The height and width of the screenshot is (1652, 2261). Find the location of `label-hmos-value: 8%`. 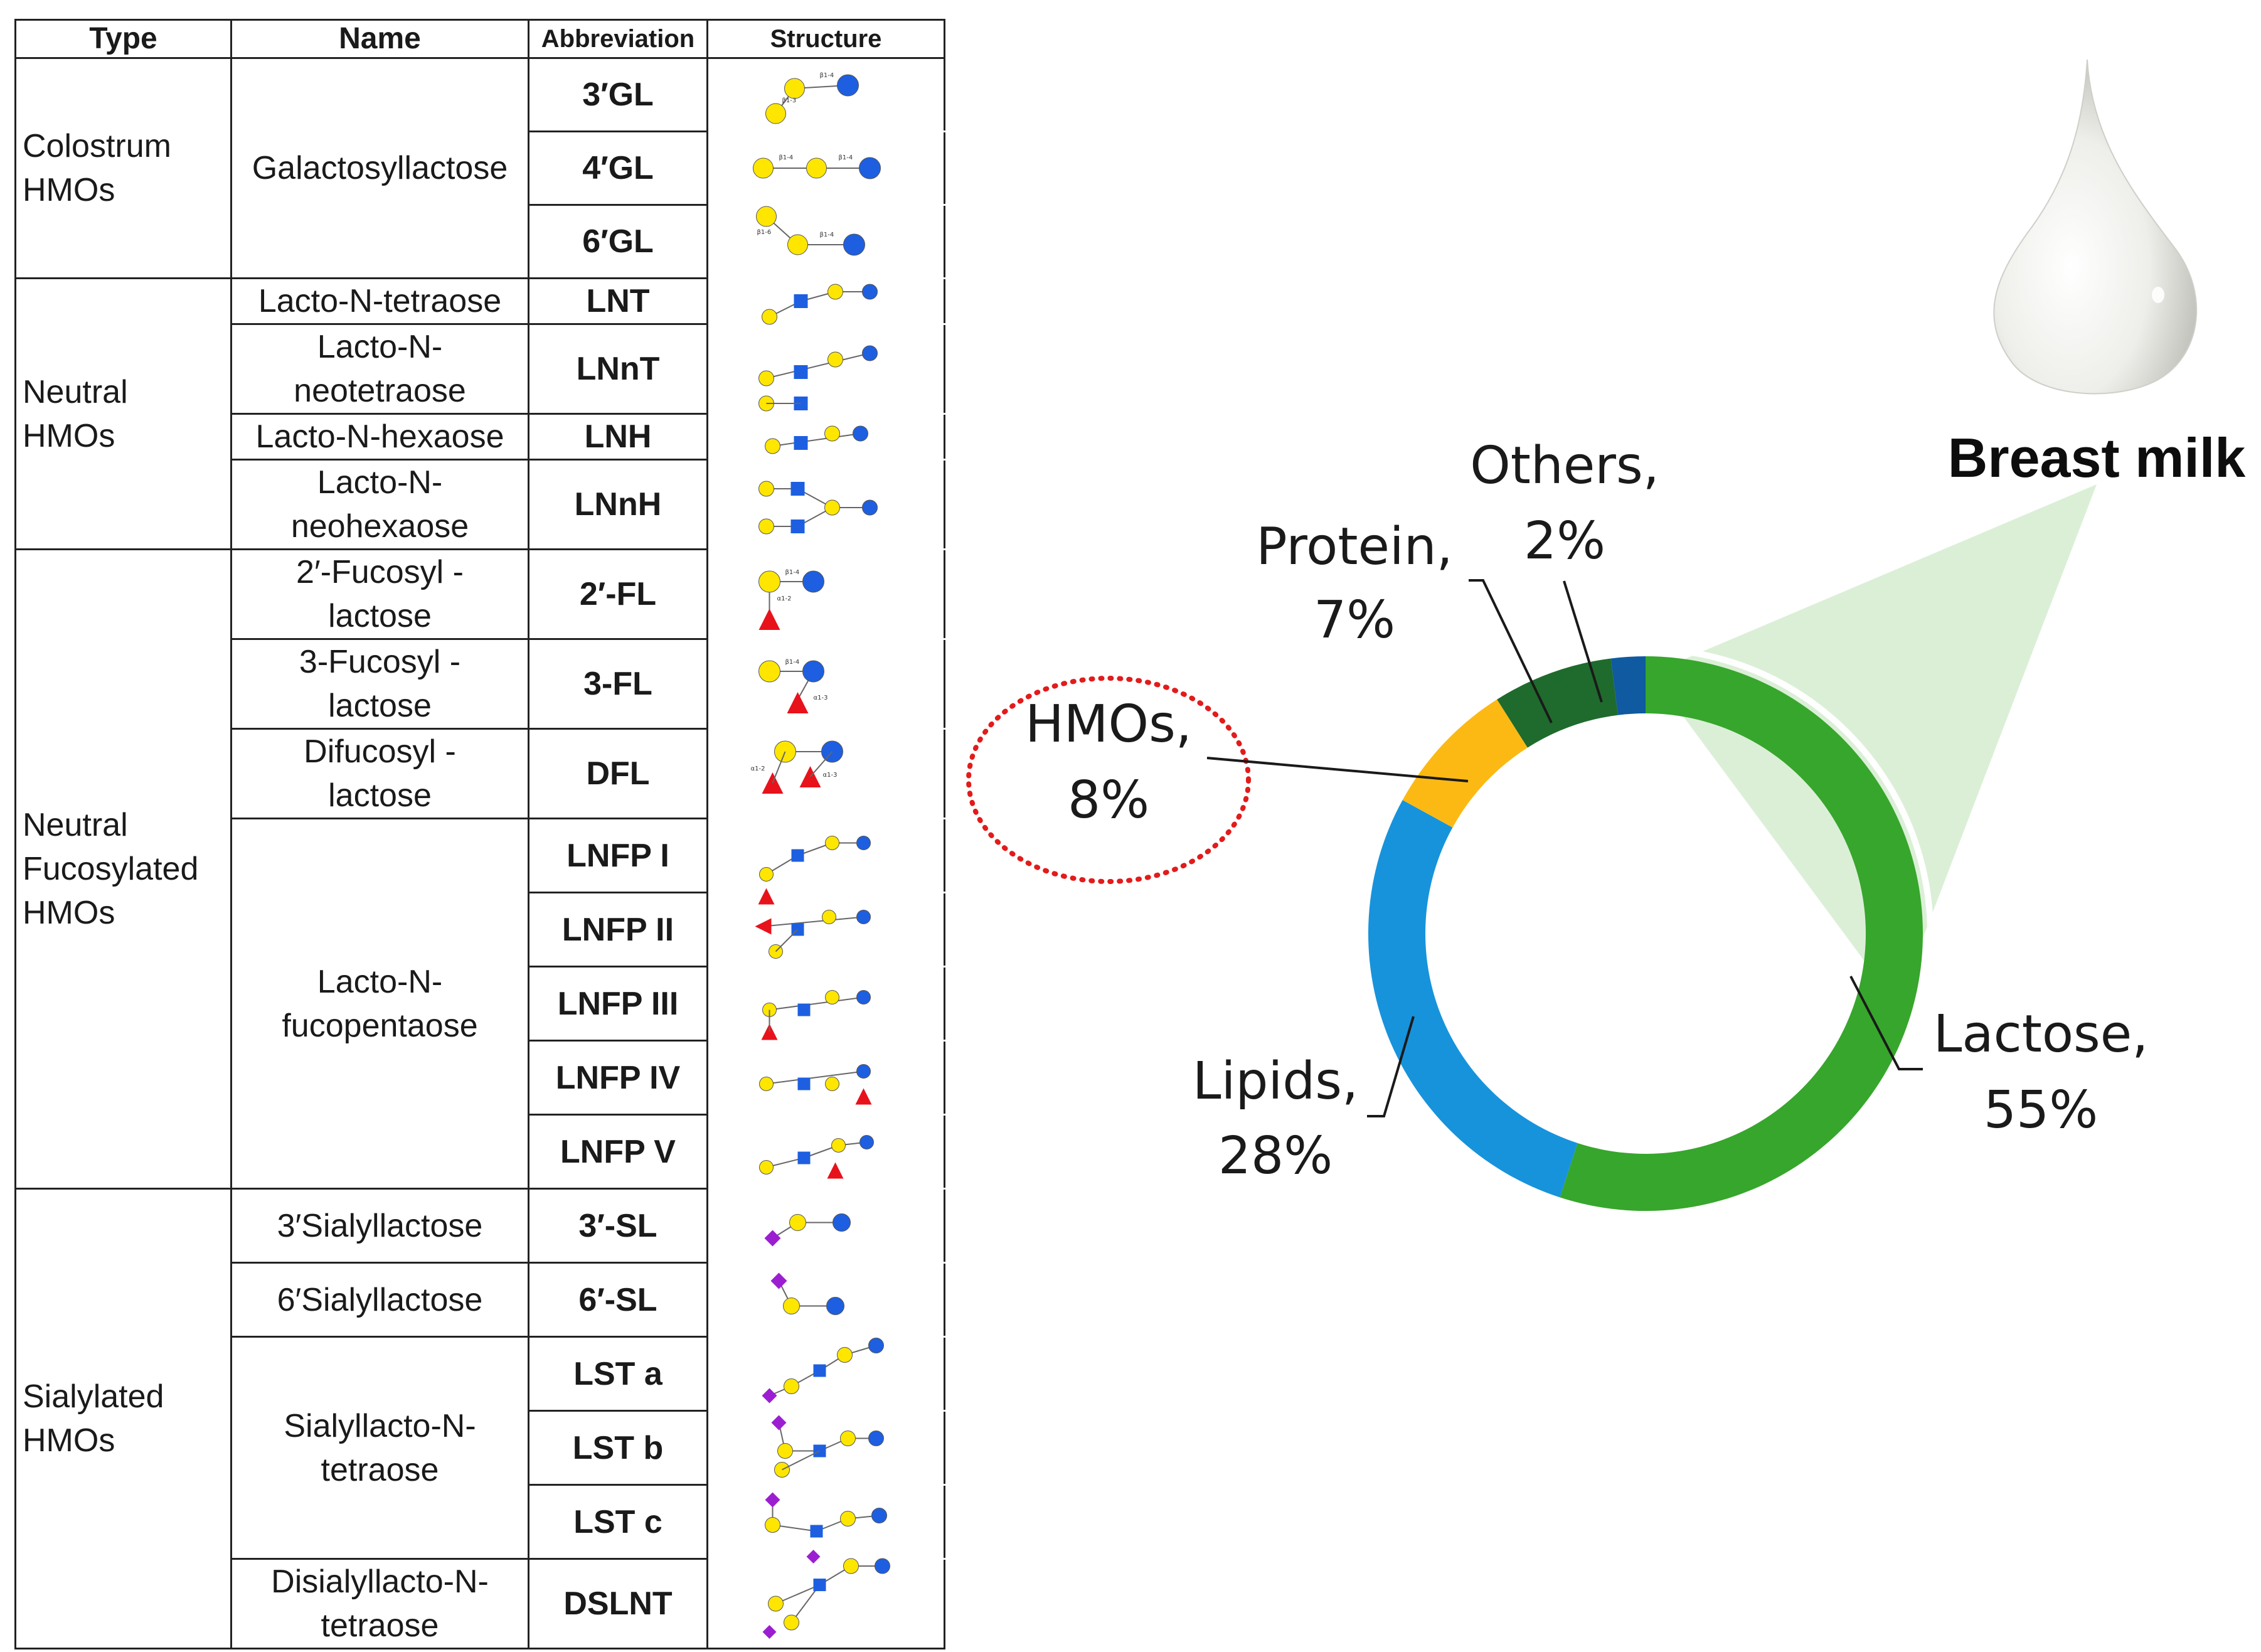

label-hmos-value: 8% is located at coordinates (1108, 800).